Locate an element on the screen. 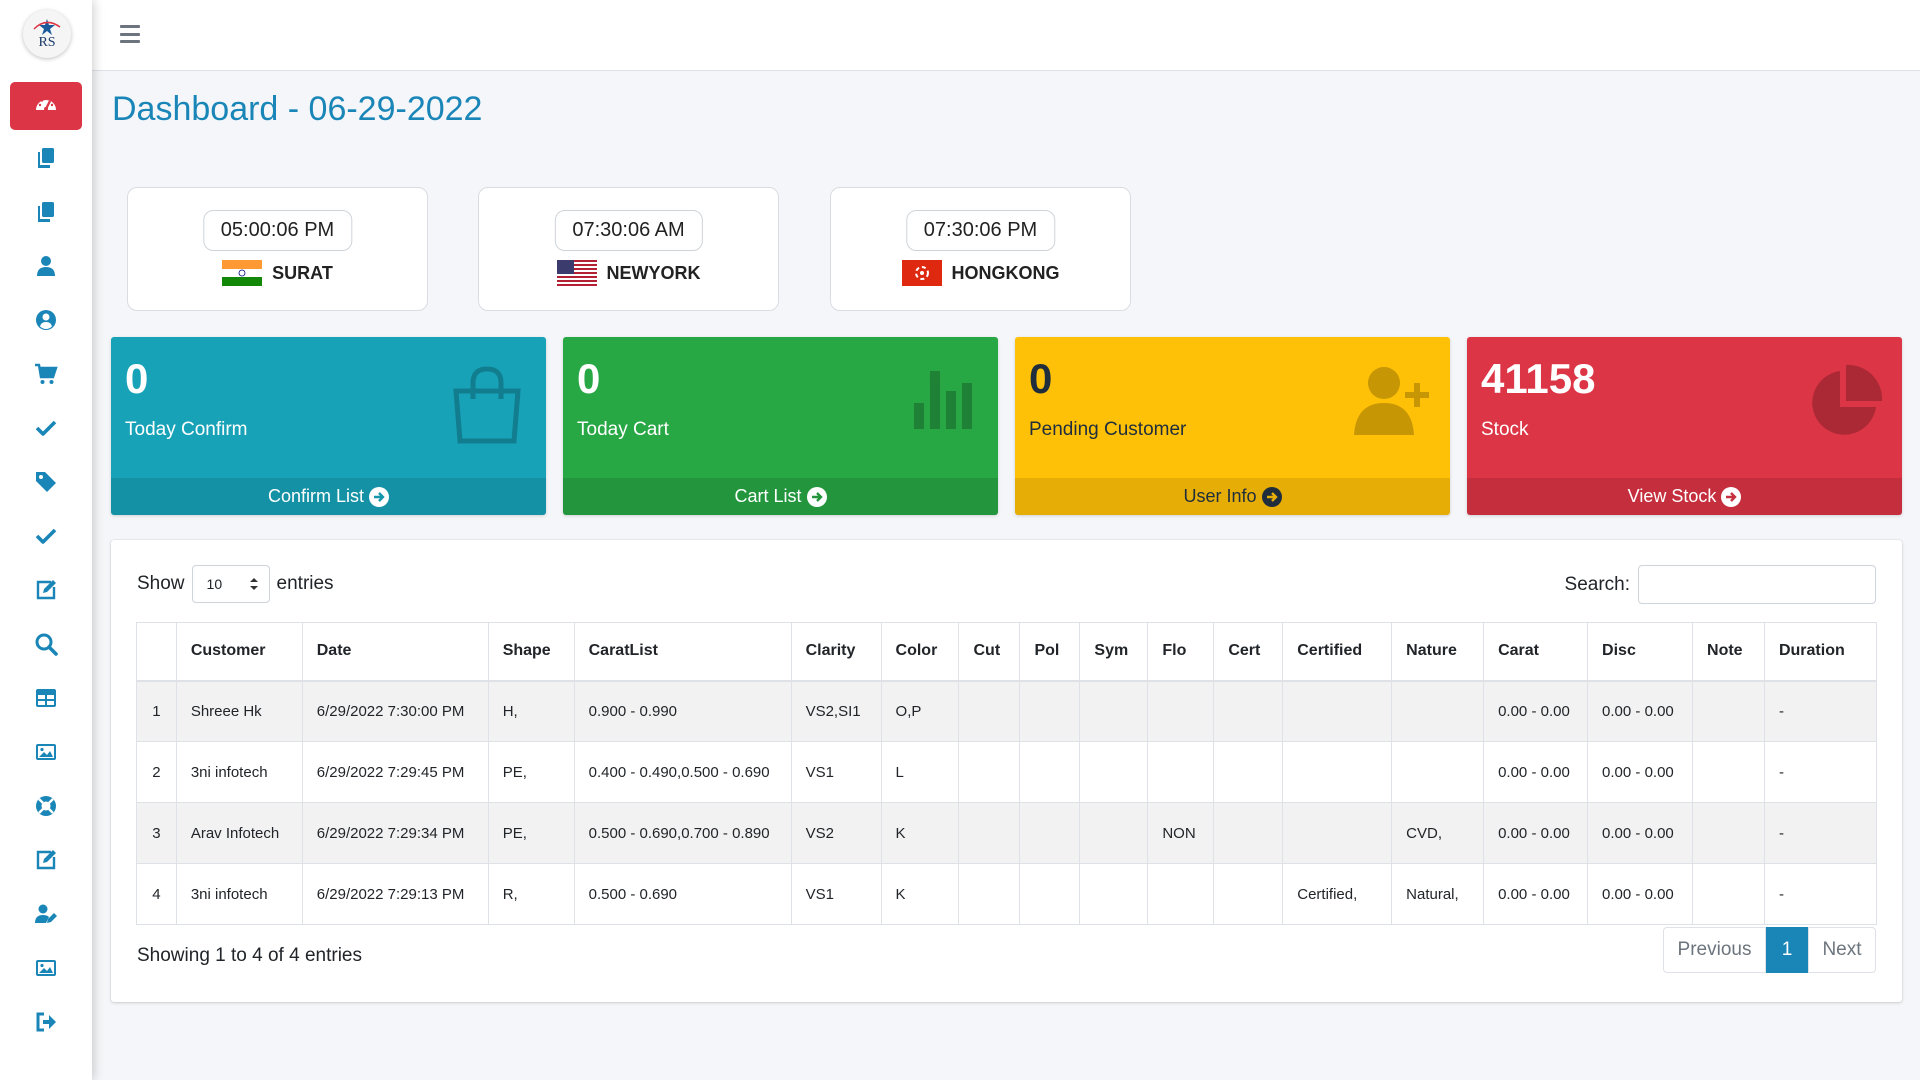 This screenshot has height=1080, width=1920. table-cell: K is located at coordinates (920, 833).